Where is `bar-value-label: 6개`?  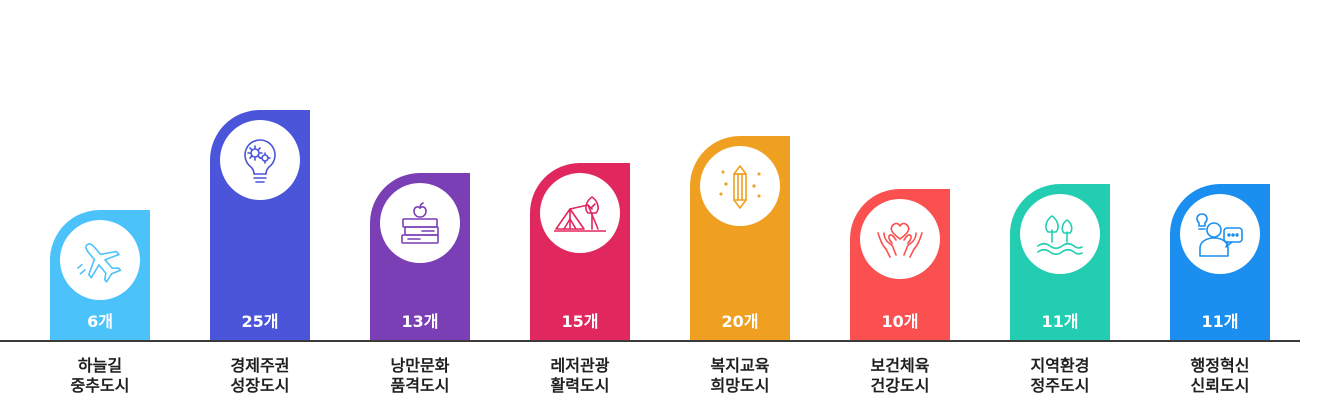
bar-value-label: 6개 is located at coordinates (100, 321).